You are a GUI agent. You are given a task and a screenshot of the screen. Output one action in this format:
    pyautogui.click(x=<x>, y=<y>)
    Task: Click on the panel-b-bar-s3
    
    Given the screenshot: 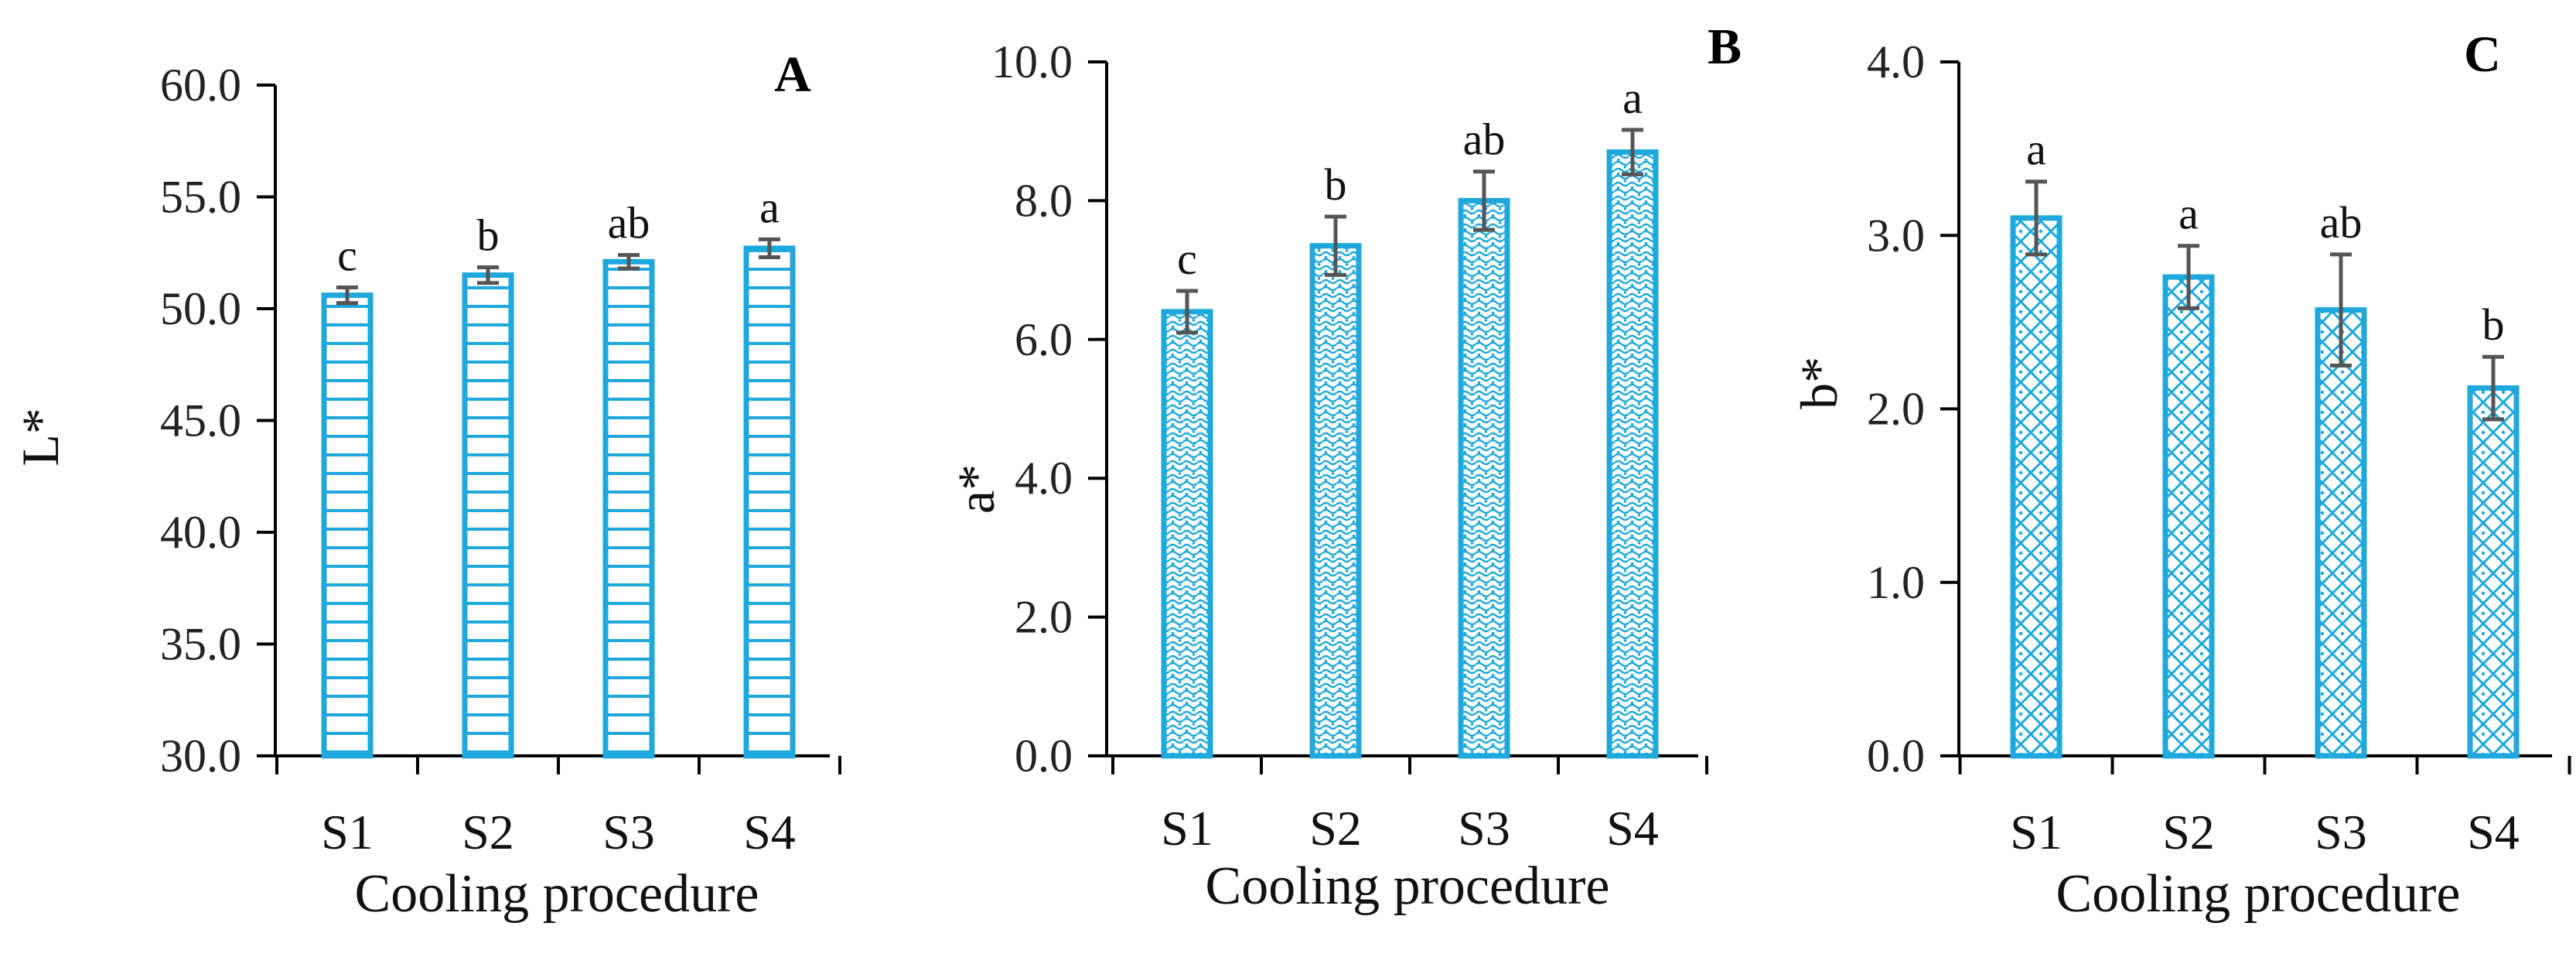 What is the action you would take?
    pyautogui.click(x=1484, y=478)
    